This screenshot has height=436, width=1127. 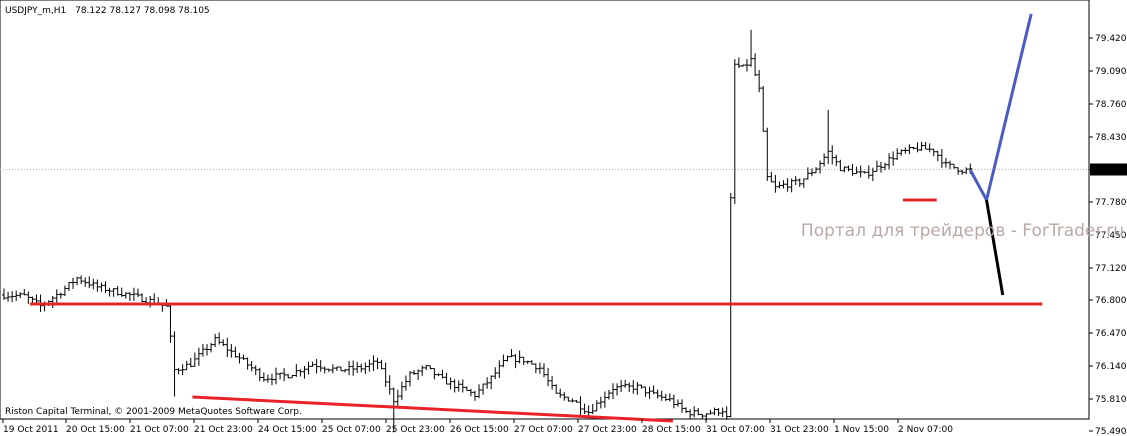 What do you see at coordinates (1111, 400) in the screenshot?
I see `y-tick-label: 75.810` at bounding box center [1111, 400].